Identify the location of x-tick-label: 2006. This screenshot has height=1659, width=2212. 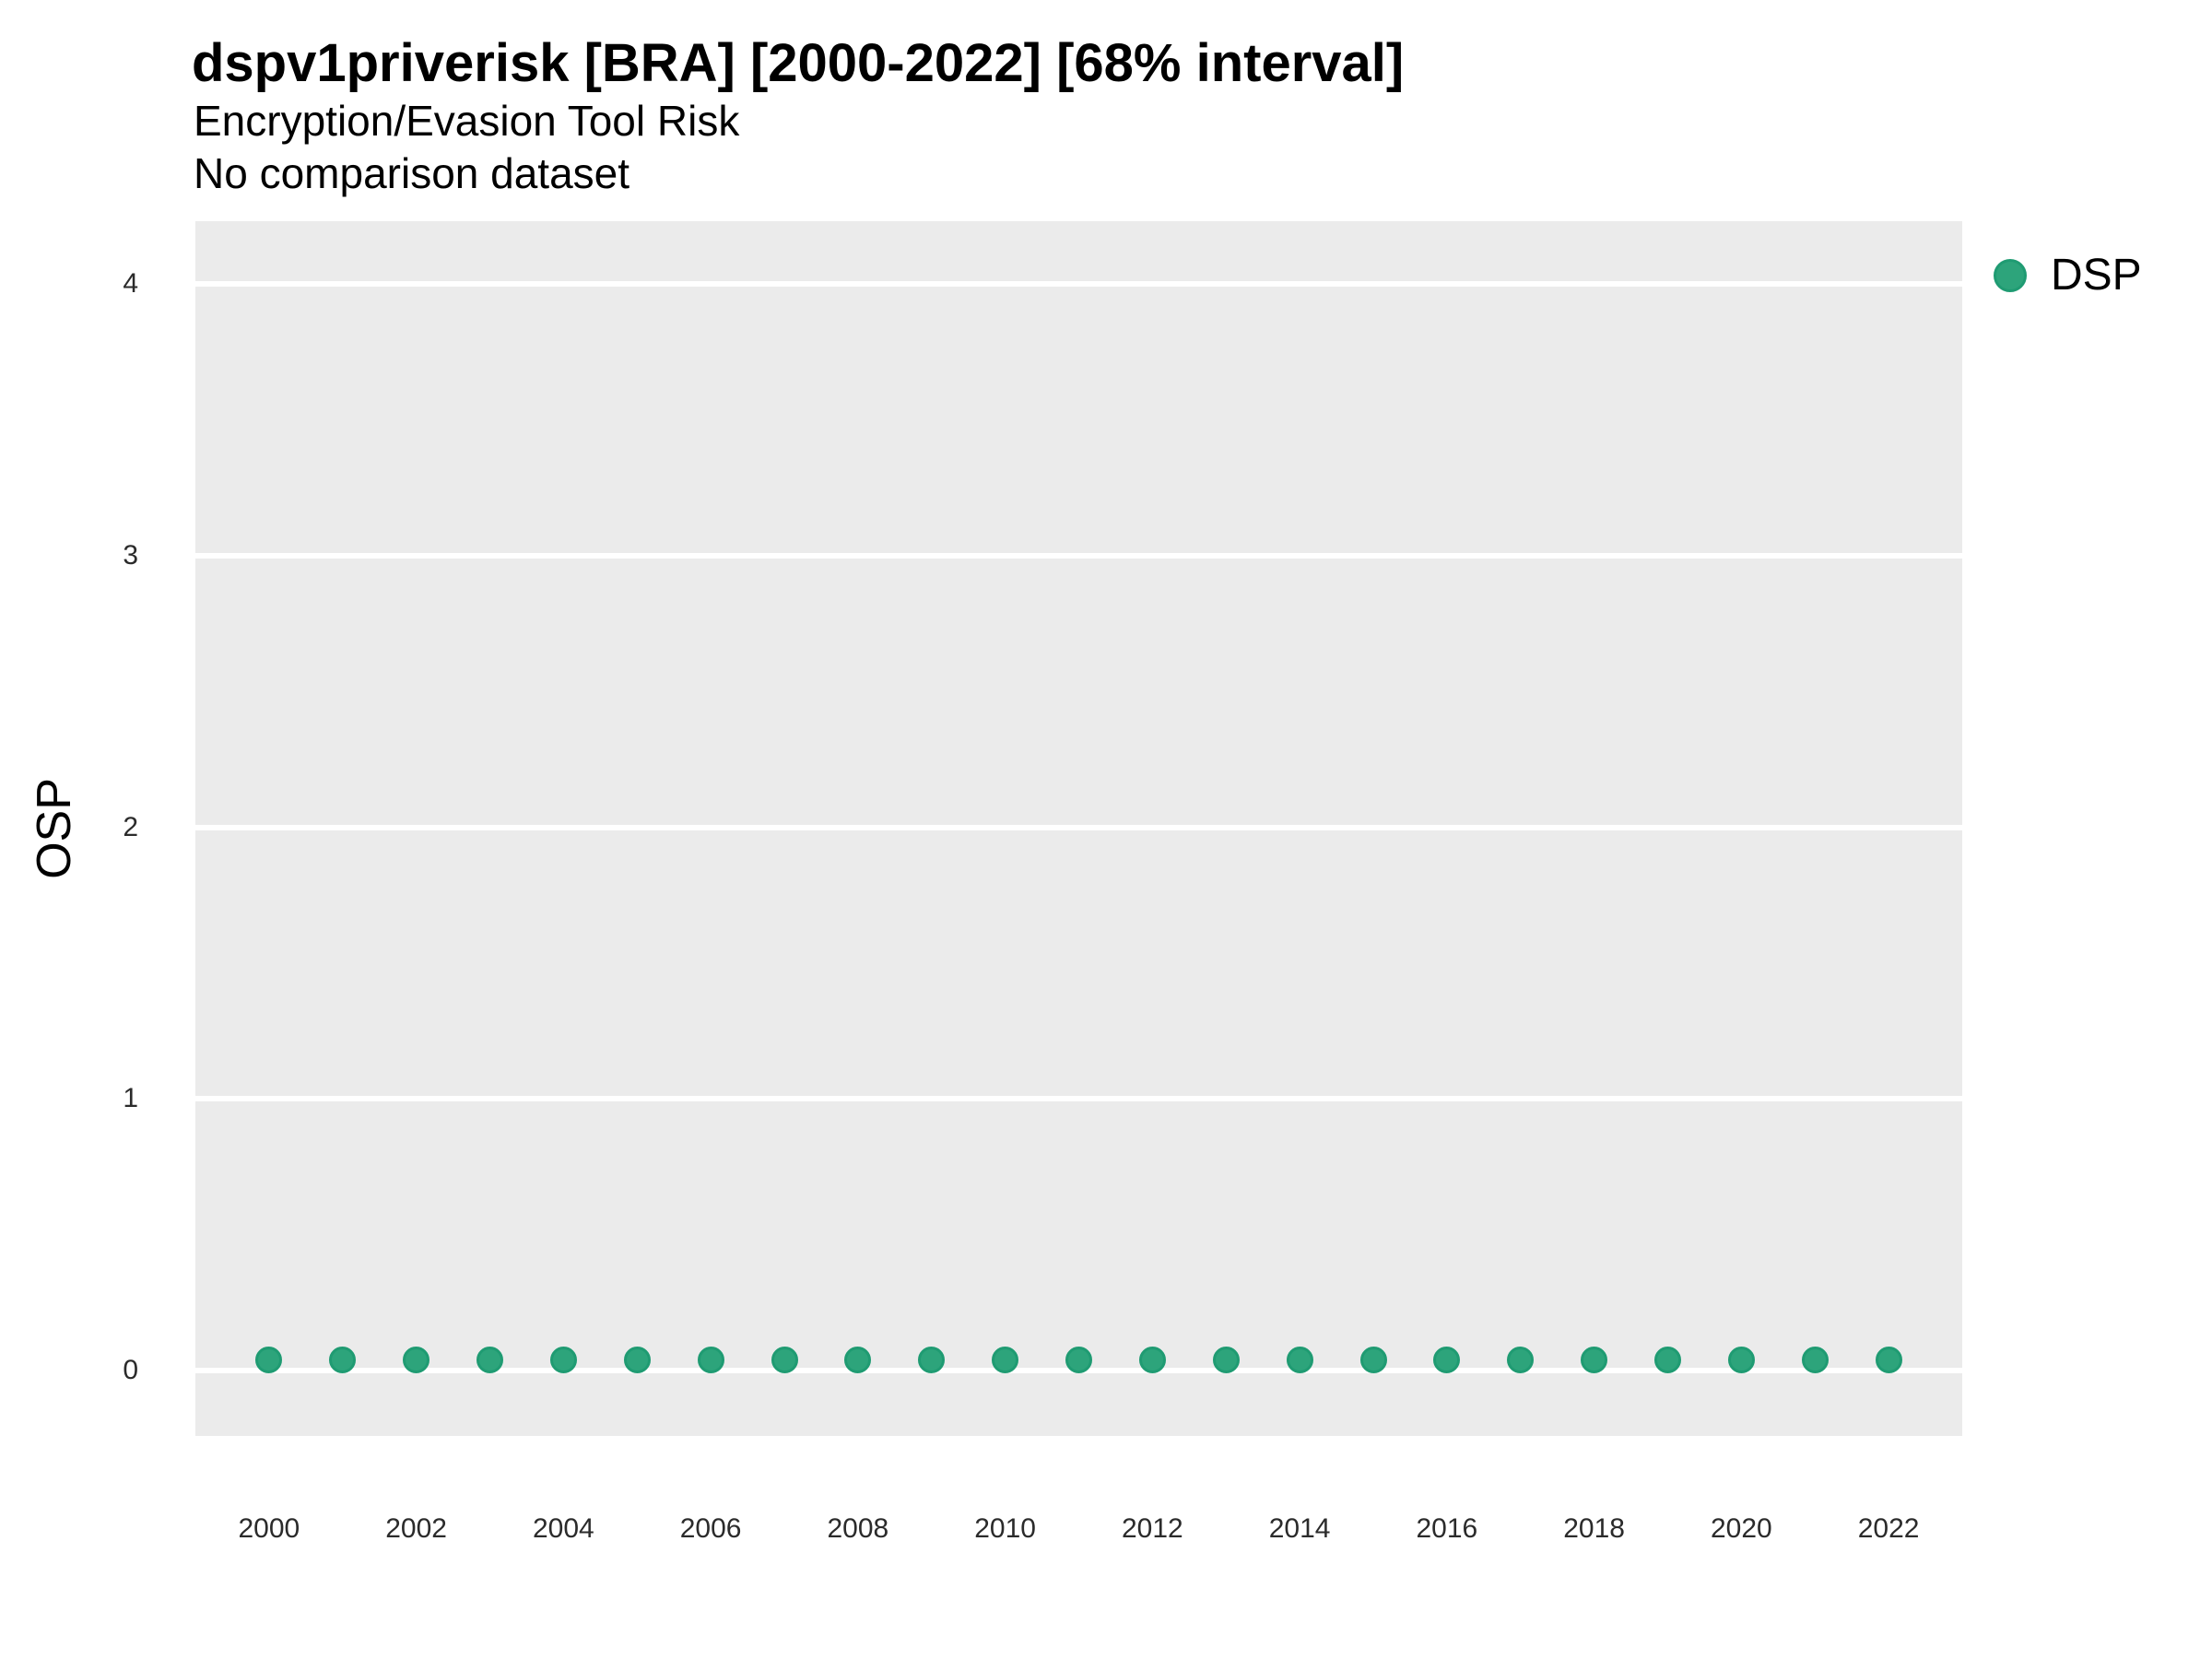
(710, 1528).